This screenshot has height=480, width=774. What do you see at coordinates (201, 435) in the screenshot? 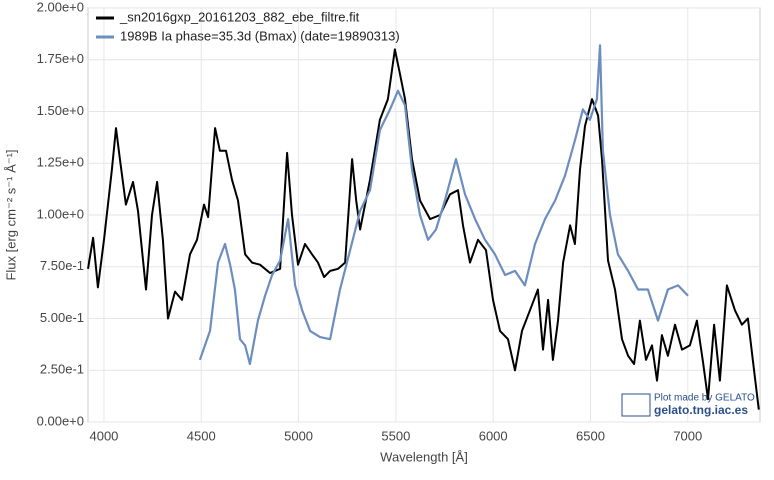
I see `x-tick-label: 4500` at bounding box center [201, 435].